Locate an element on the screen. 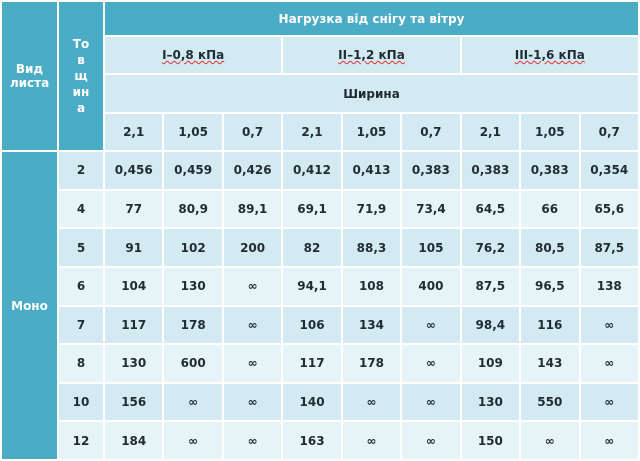  load-value: 150 is located at coordinates (490, 440).